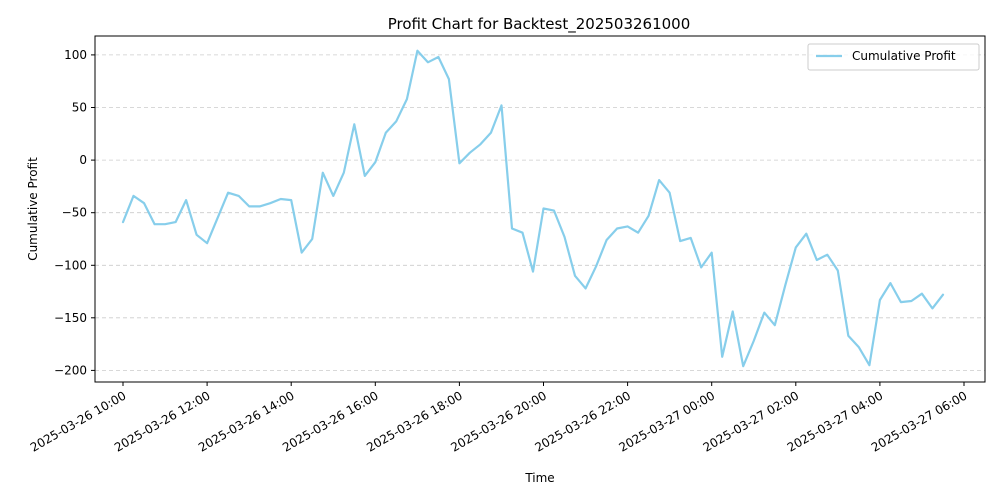  I want to click on chart-title: Profit Chart for Backtest_202503261000, so click(539, 24).